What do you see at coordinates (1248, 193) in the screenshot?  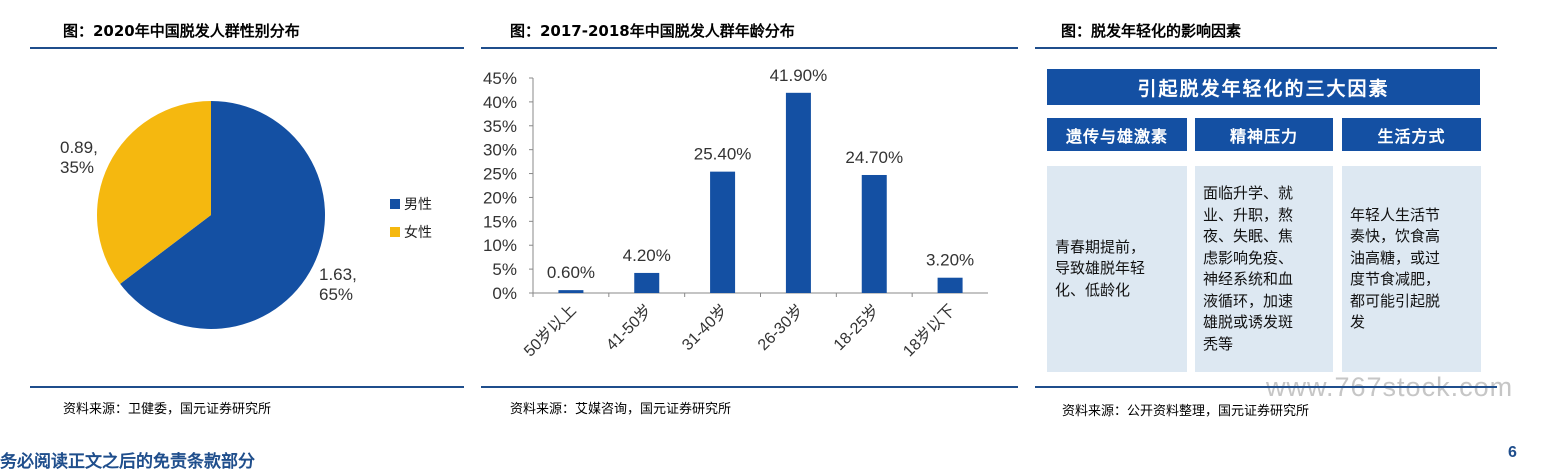 I see `factor-line: 面临升学、就` at bounding box center [1248, 193].